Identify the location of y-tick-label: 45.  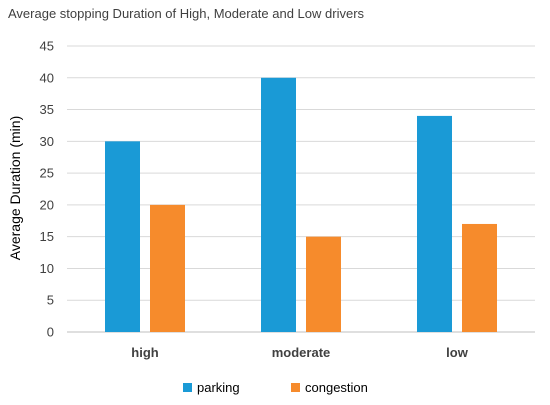
(47, 46).